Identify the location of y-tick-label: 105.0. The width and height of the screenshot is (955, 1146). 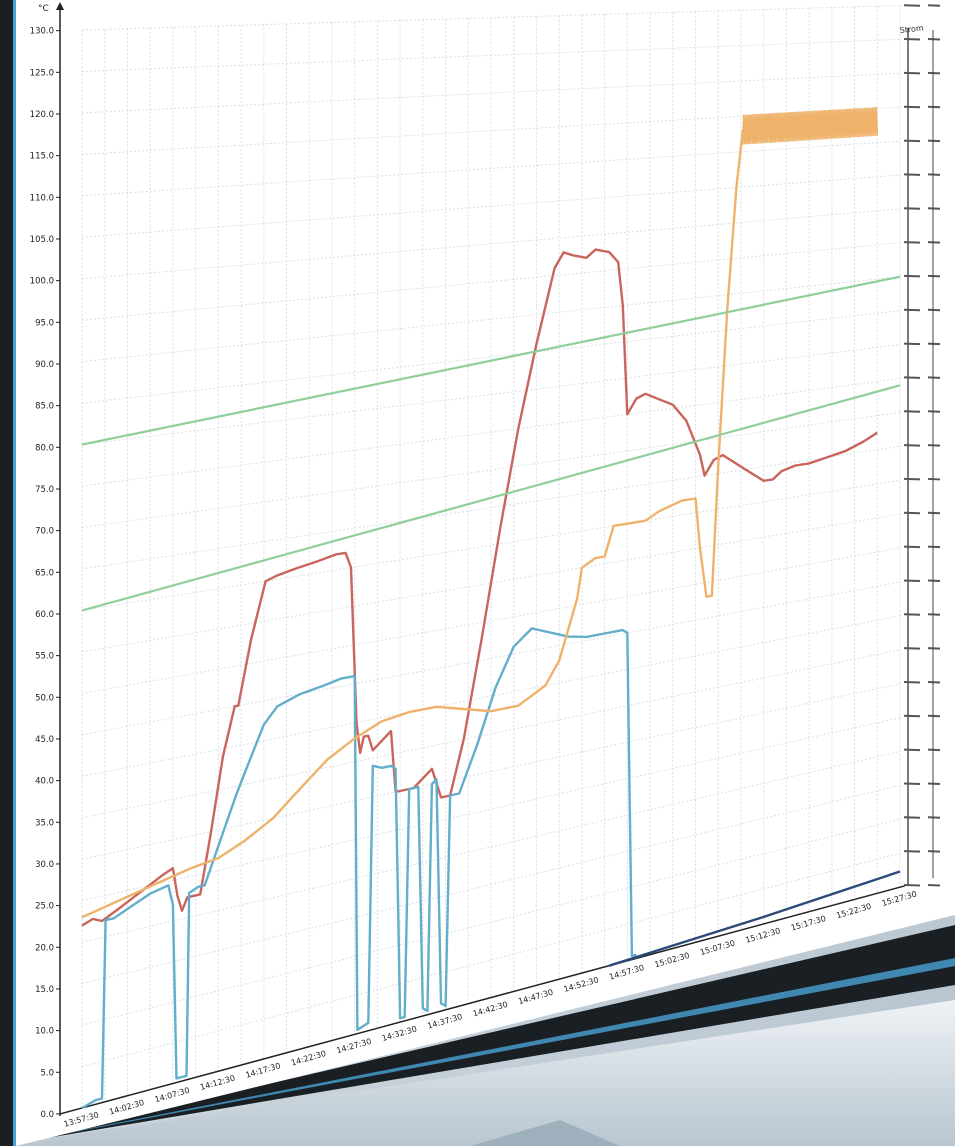
(42, 240).